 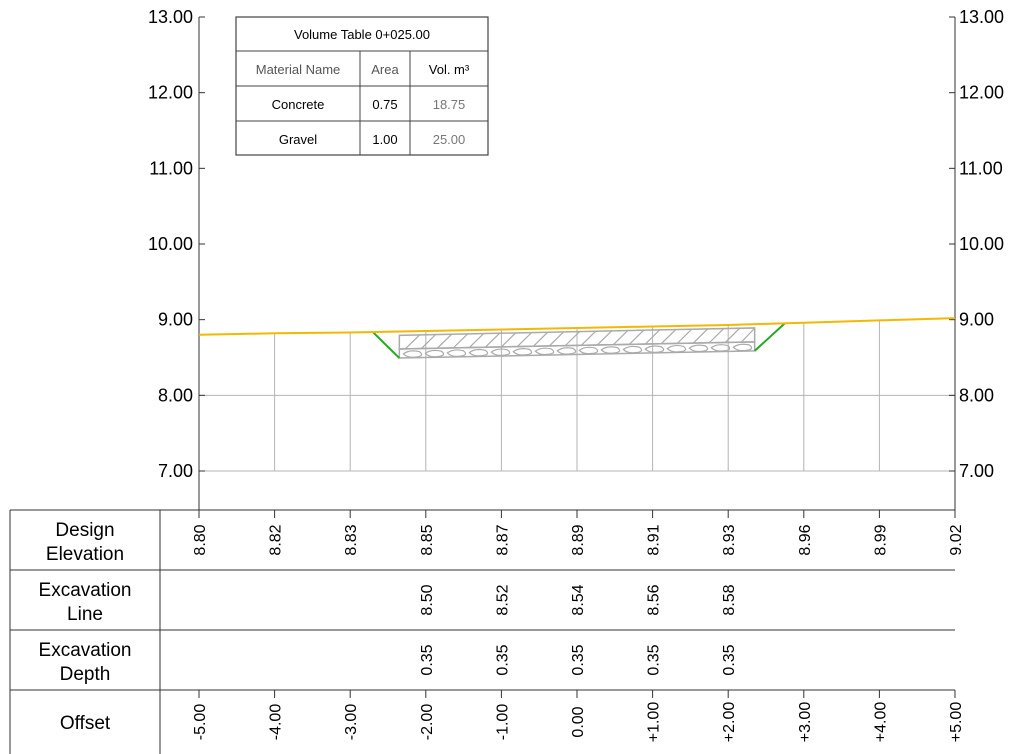 I want to click on band-value: 8.91, so click(x=654, y=539).